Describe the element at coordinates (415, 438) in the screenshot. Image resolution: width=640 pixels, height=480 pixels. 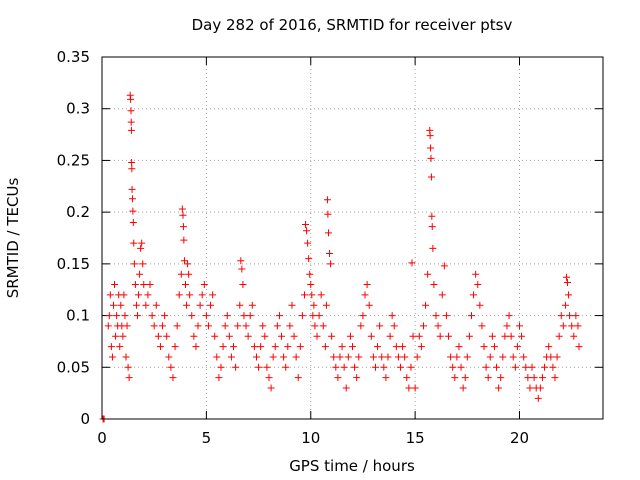
I see `x-tick-label: 15` at that location.